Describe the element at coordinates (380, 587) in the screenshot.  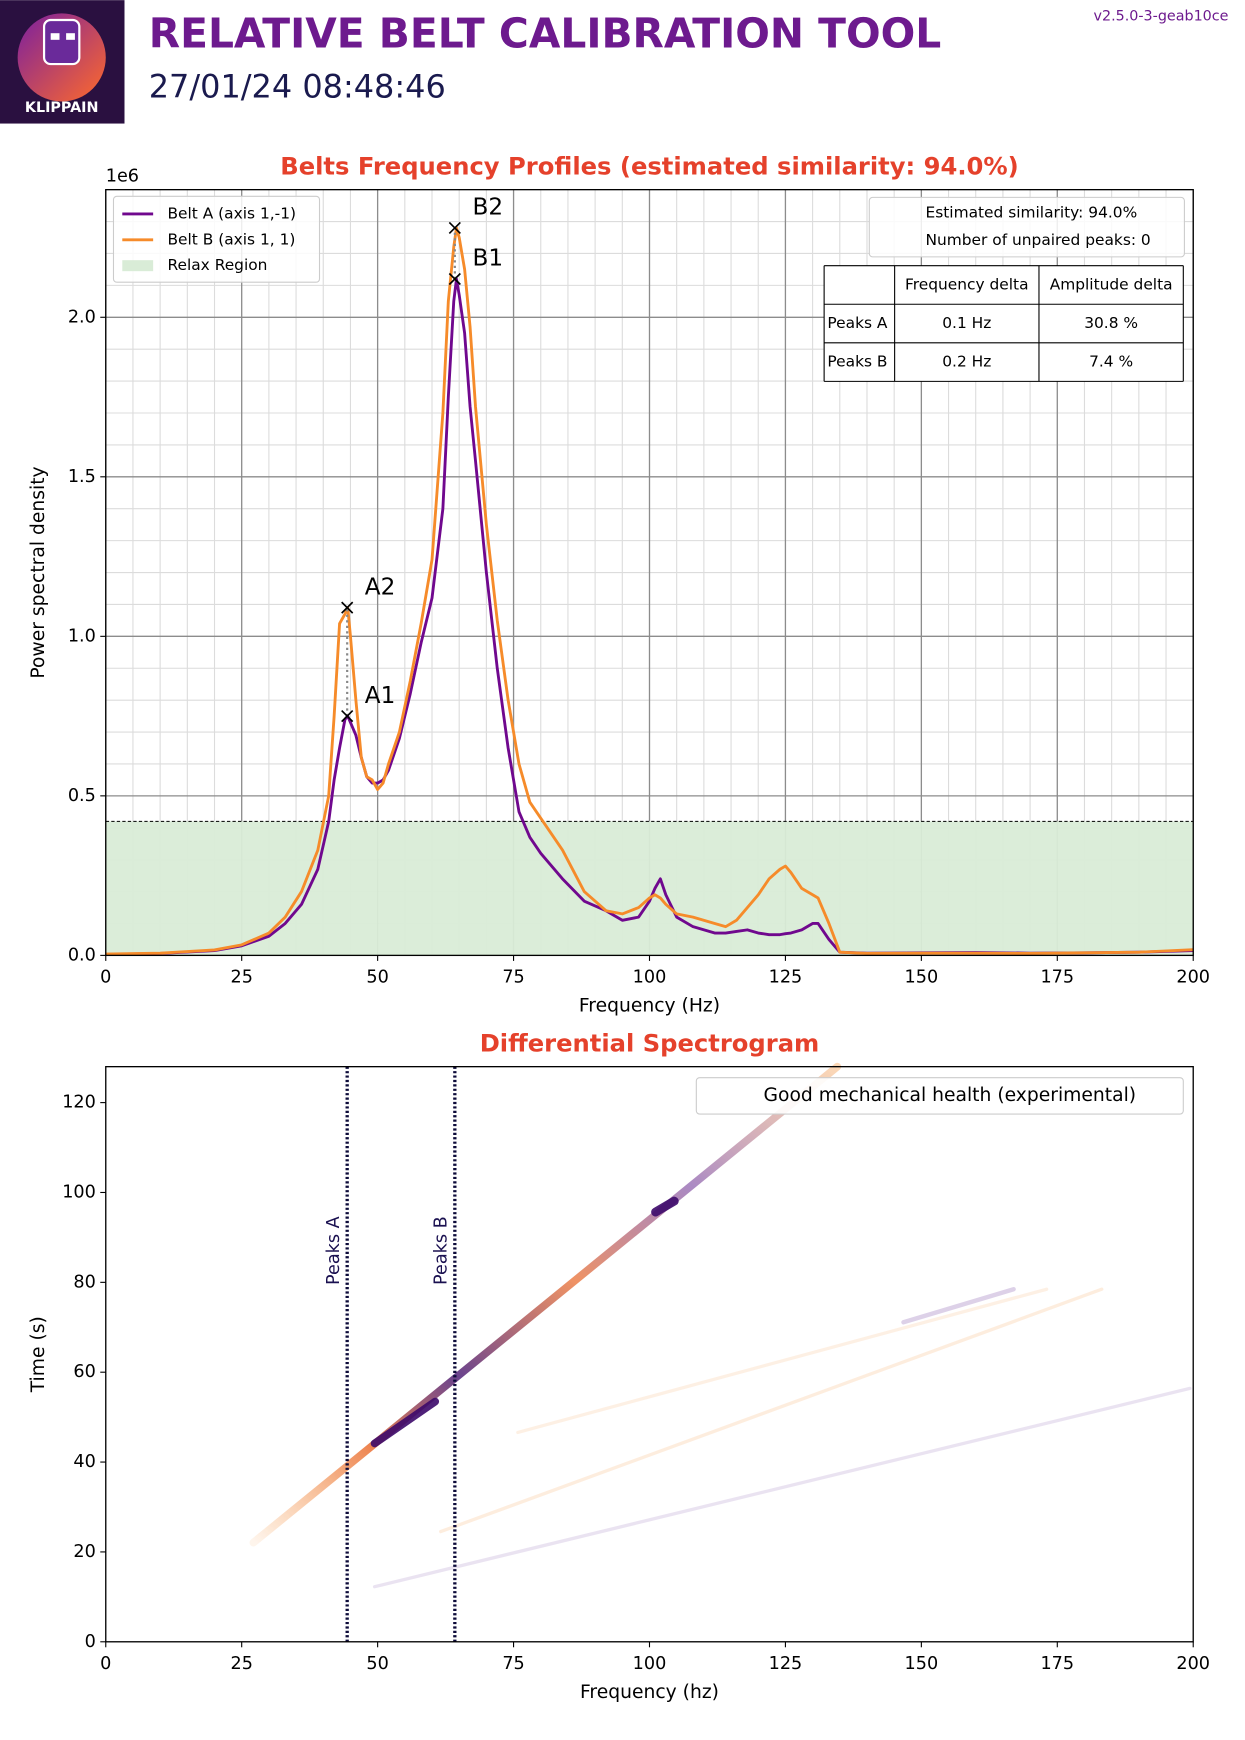
I see `peak-label: A2` at that location.